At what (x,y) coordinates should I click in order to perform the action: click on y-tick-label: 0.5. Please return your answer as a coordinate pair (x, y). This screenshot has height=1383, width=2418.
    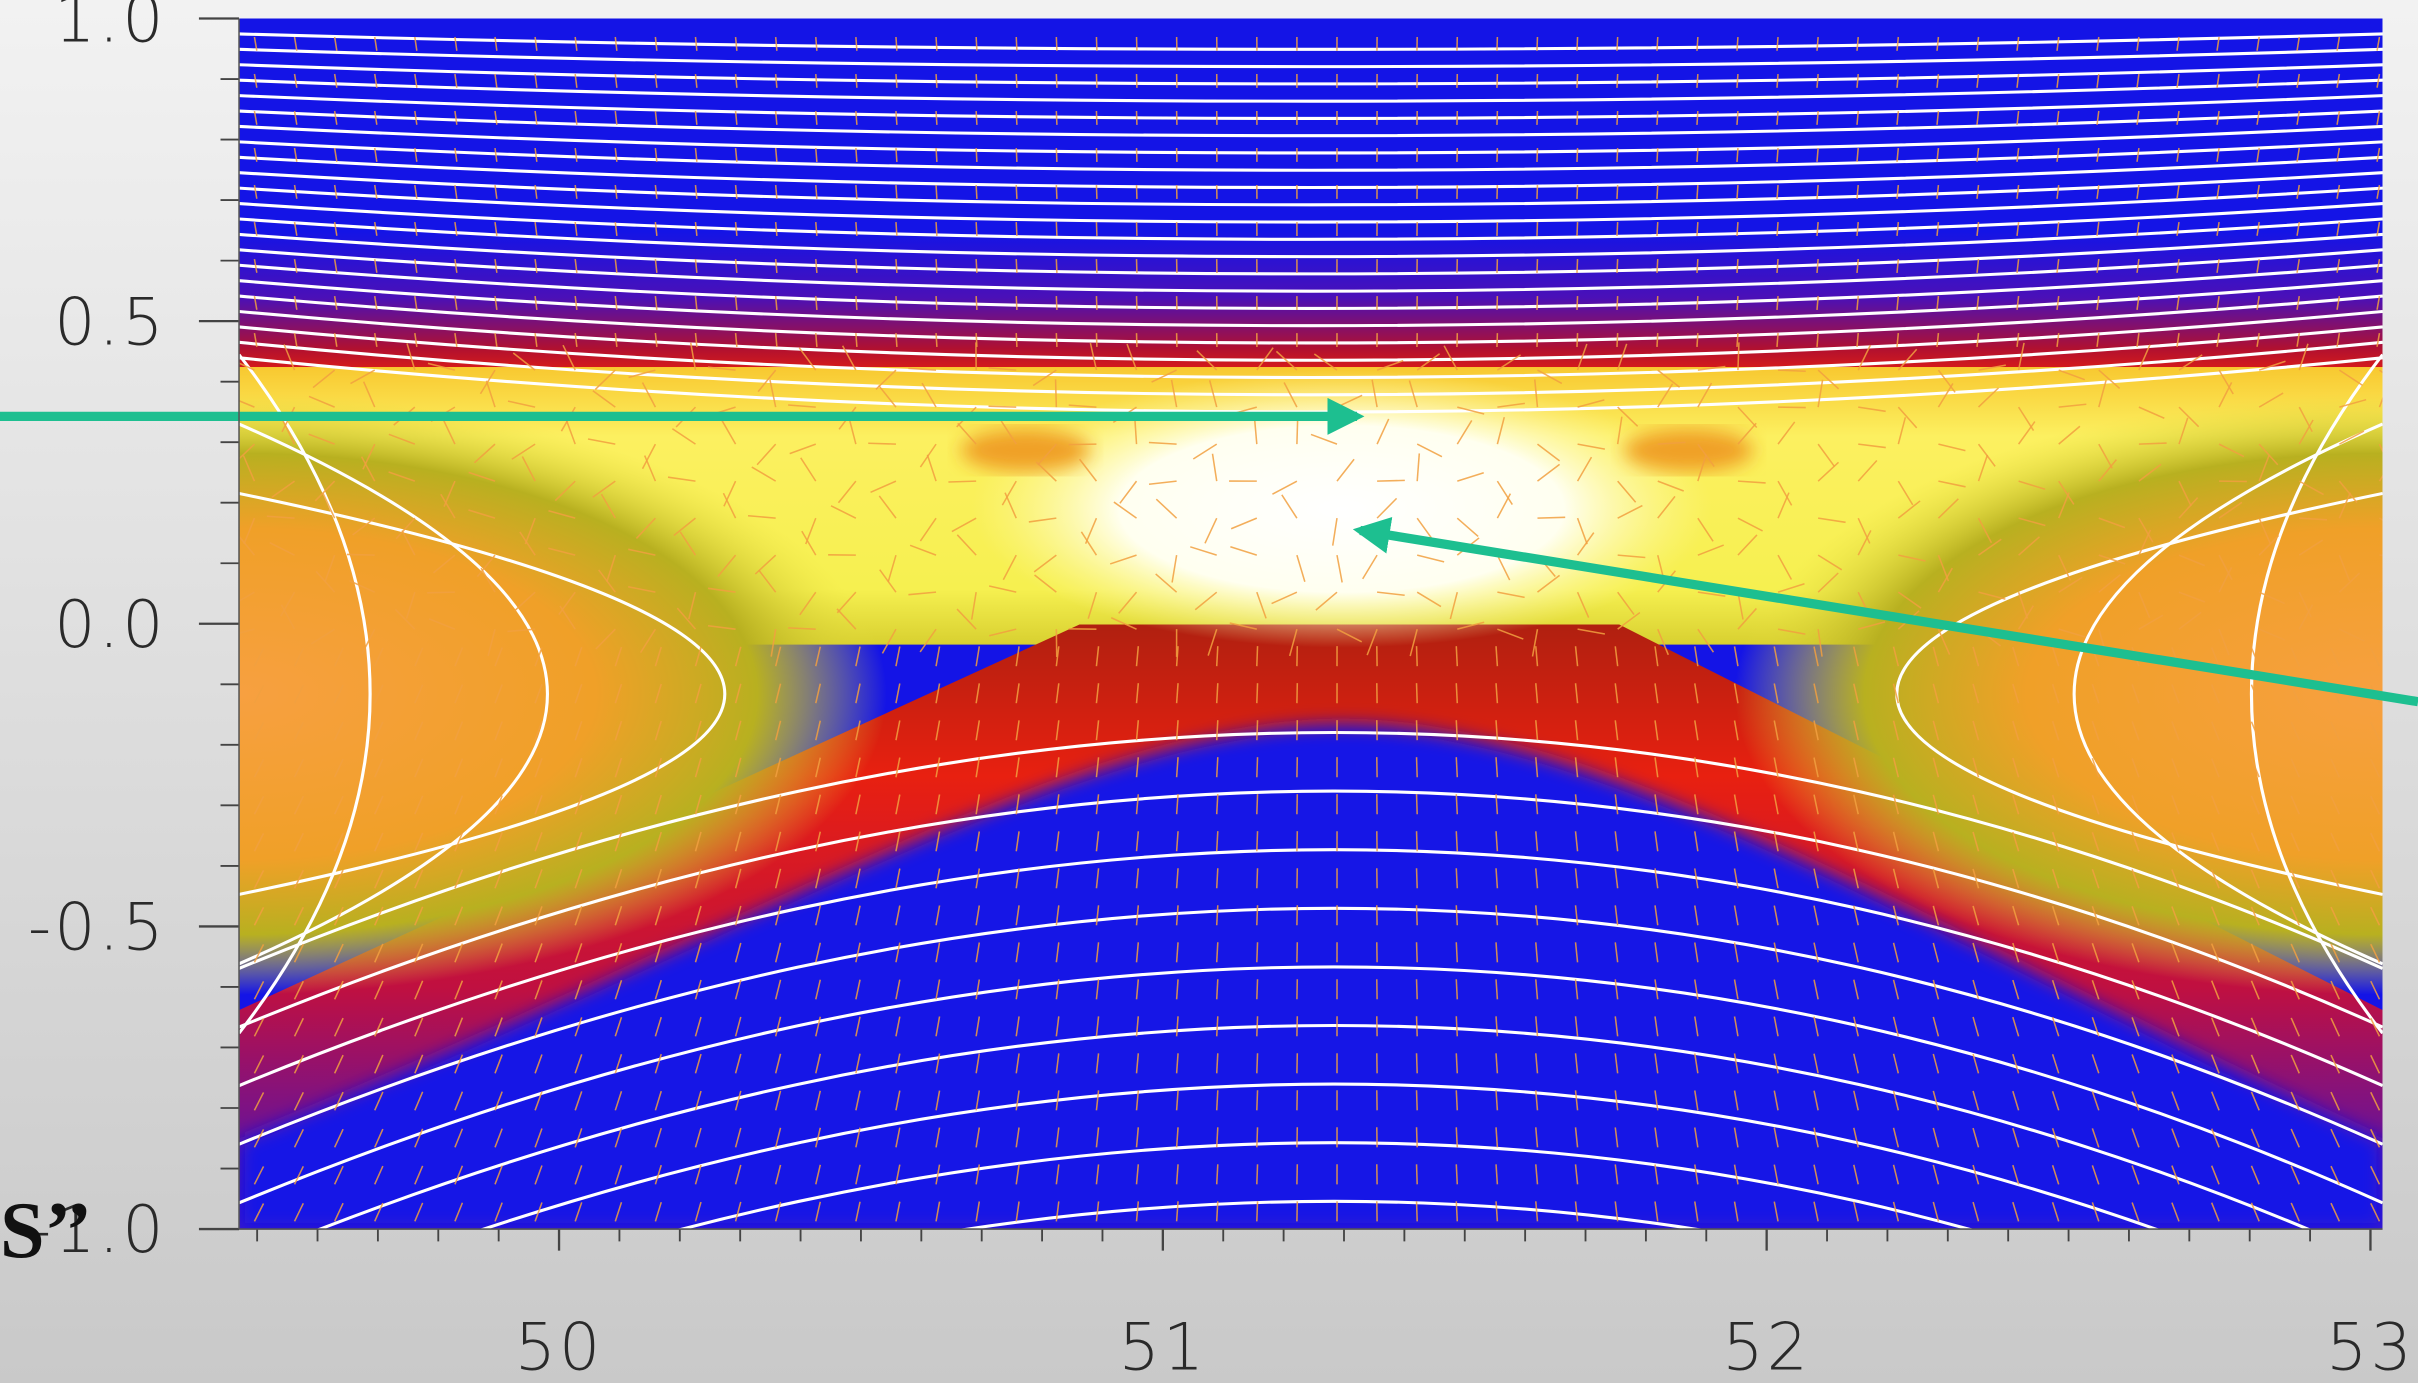
    Looking at the image, I should click on (110, 322).